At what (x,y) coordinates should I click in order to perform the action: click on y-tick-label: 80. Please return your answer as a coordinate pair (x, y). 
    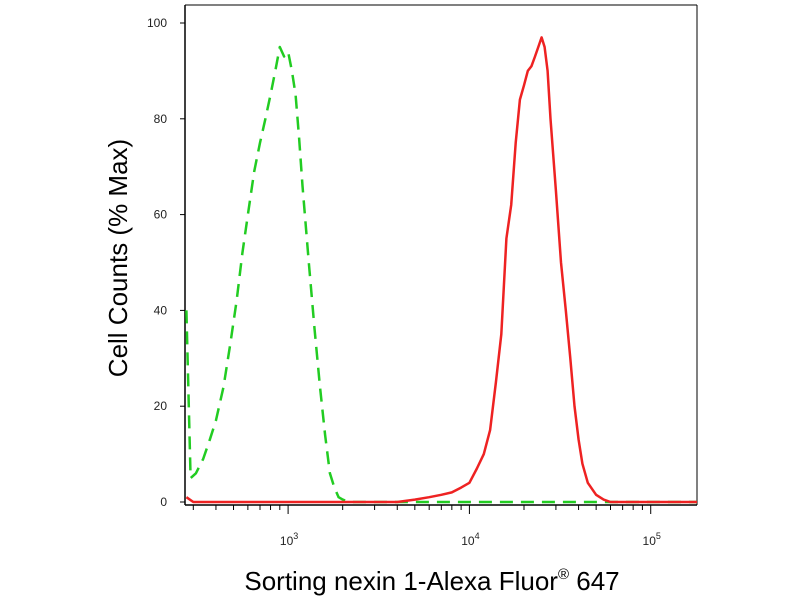
    Looking at the image, I should click on (161, 119).